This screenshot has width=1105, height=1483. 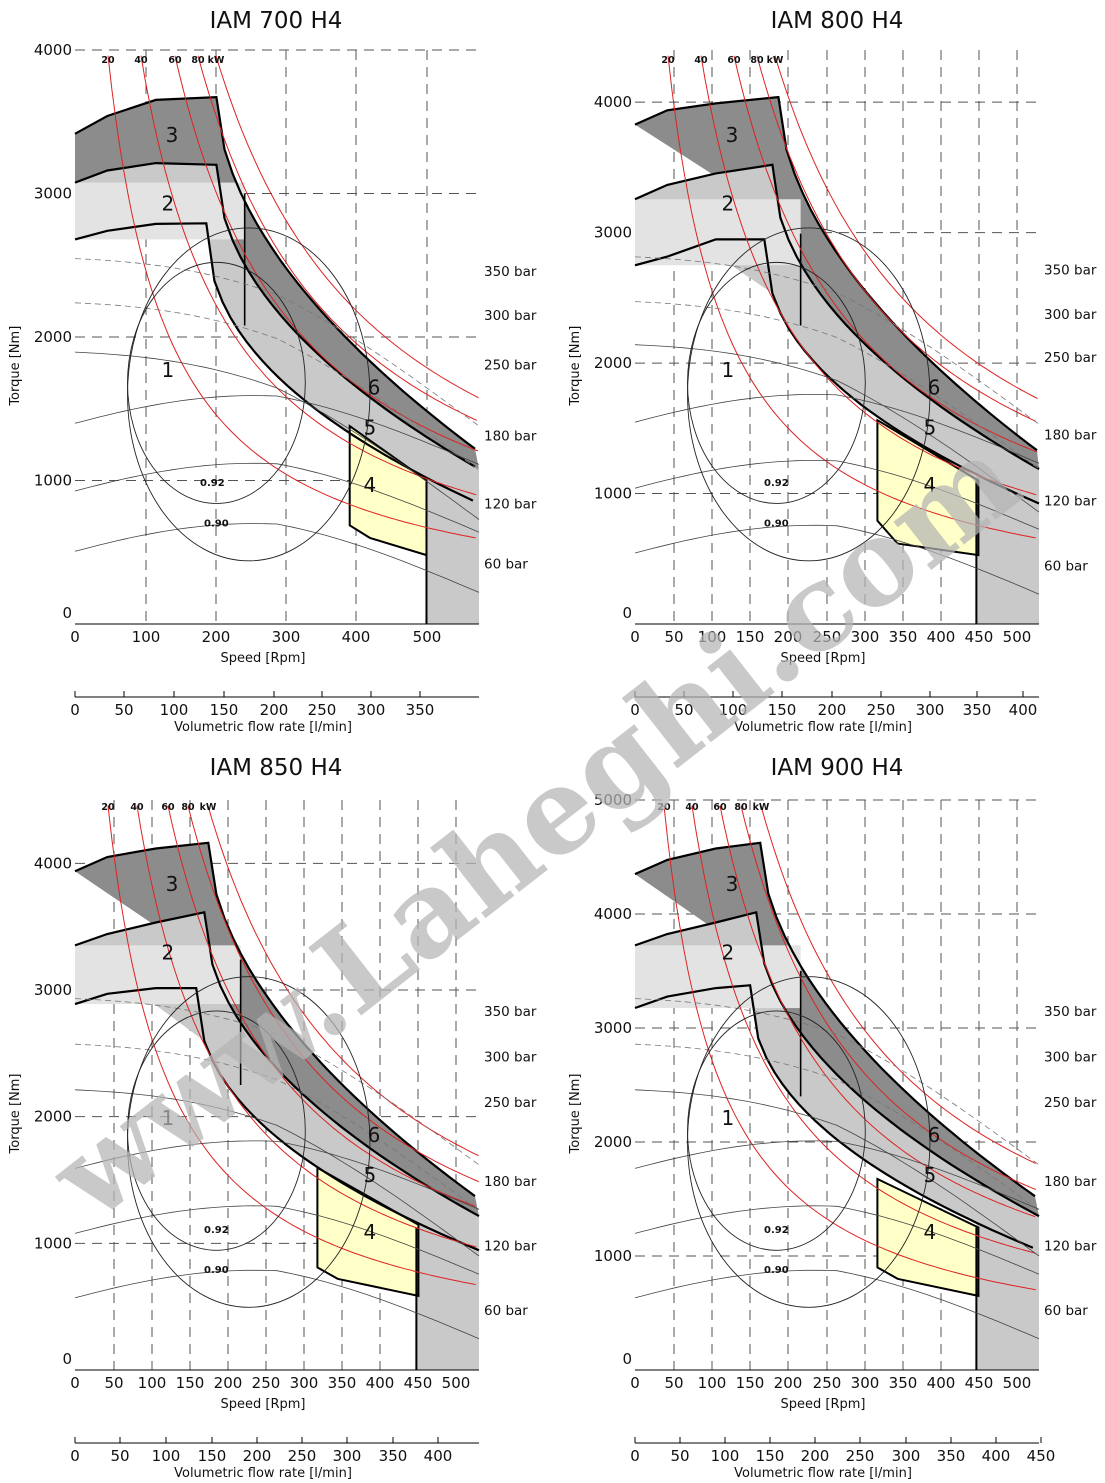 I want to click on zone-extra-area, so click(x=447, y=1293).